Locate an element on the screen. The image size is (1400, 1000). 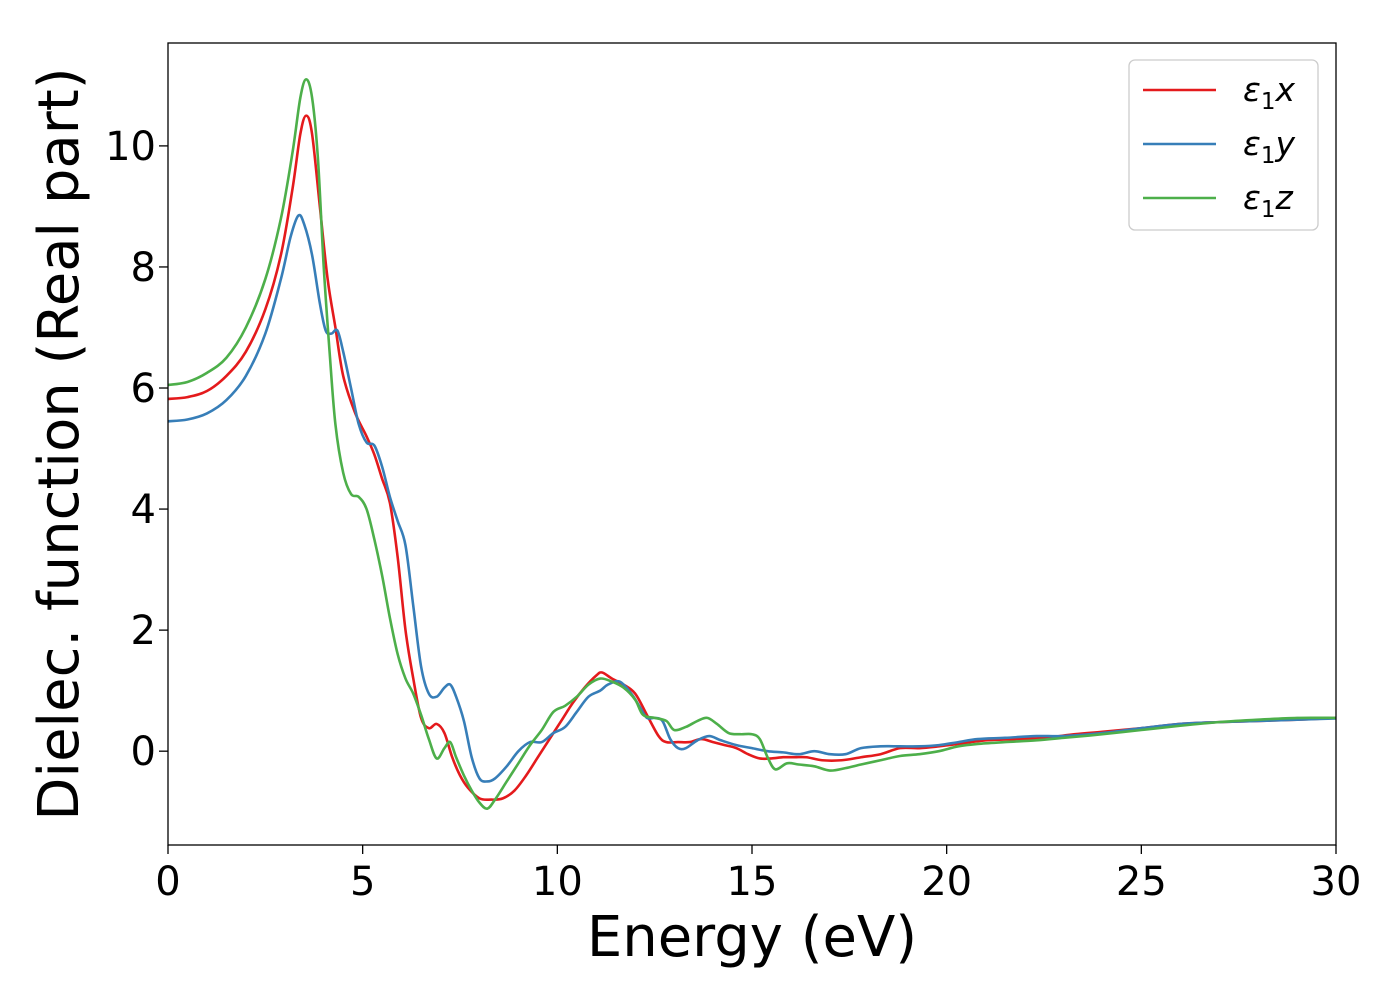
legend-box is located at coordinates (1223, 145).